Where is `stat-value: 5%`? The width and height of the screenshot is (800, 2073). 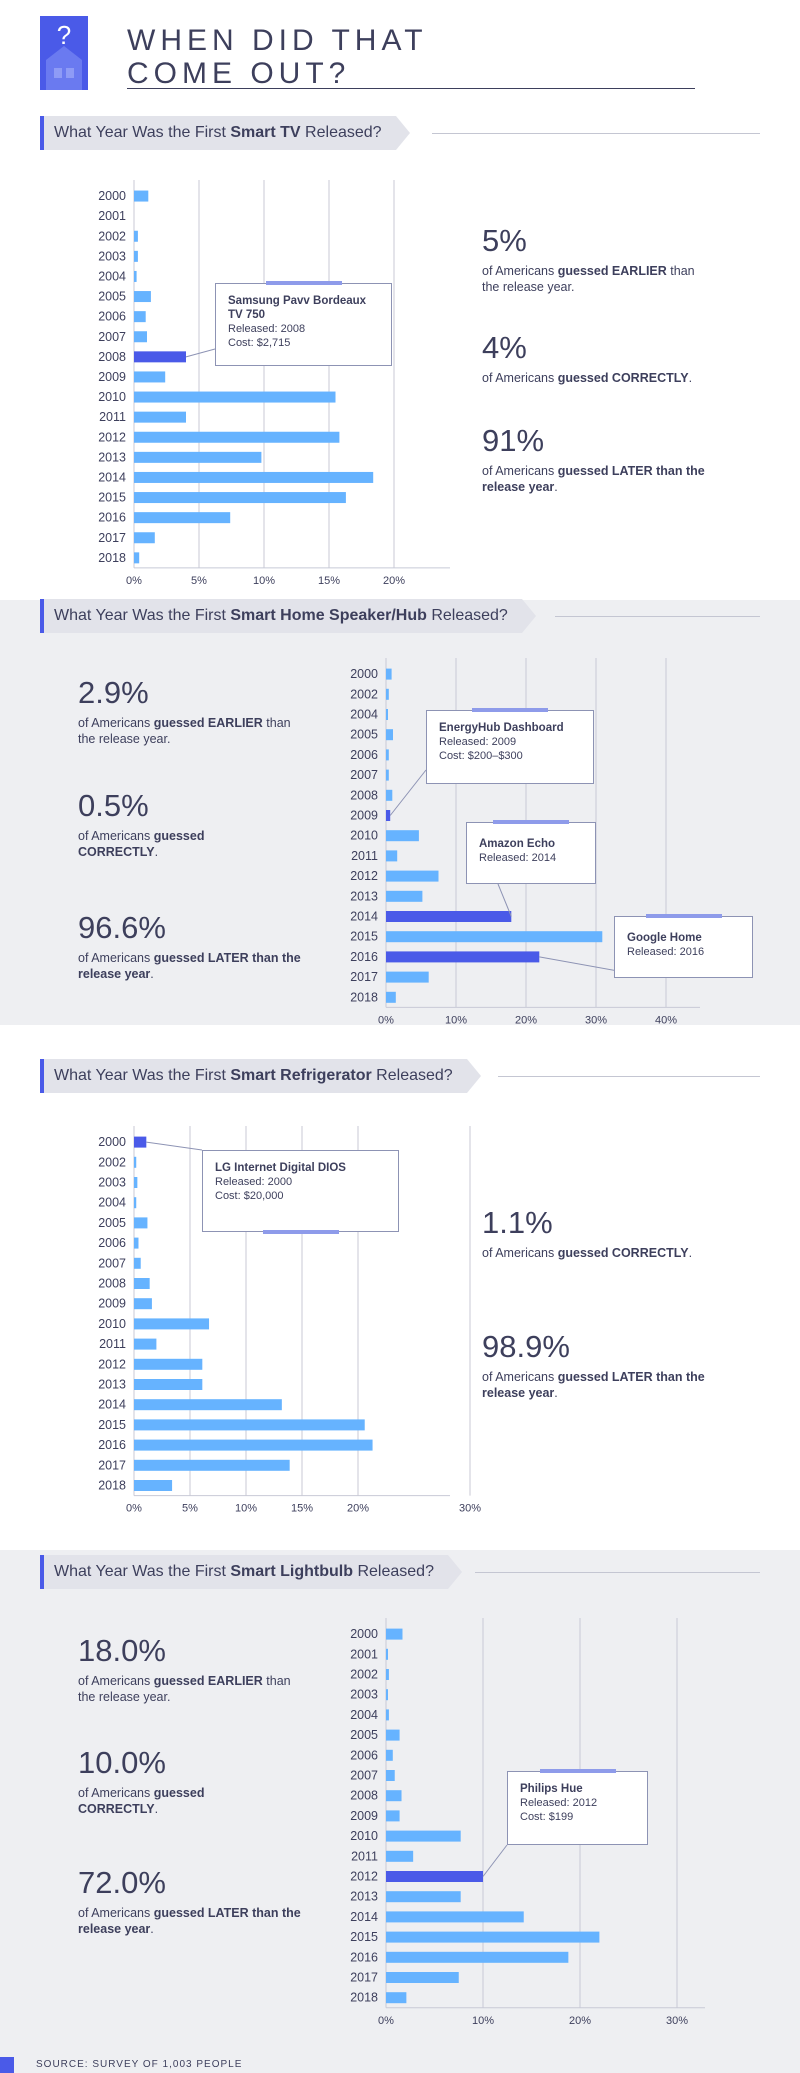 stat-value: 5% is located at coordinates (504, 240).